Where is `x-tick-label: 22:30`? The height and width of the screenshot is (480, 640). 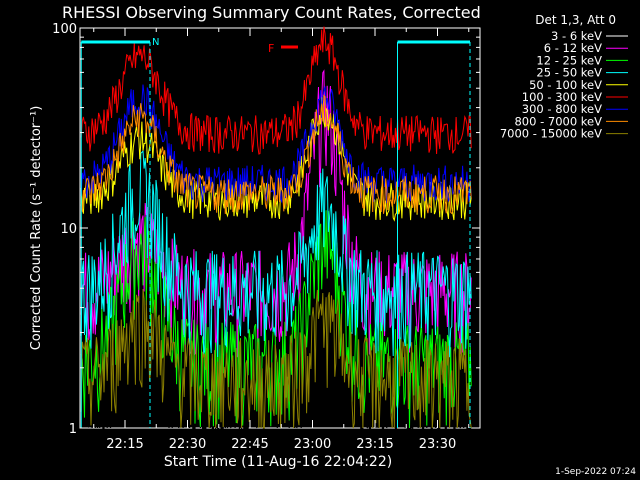 x-tick-label: 22:30 is located at coordinates (187, 444).